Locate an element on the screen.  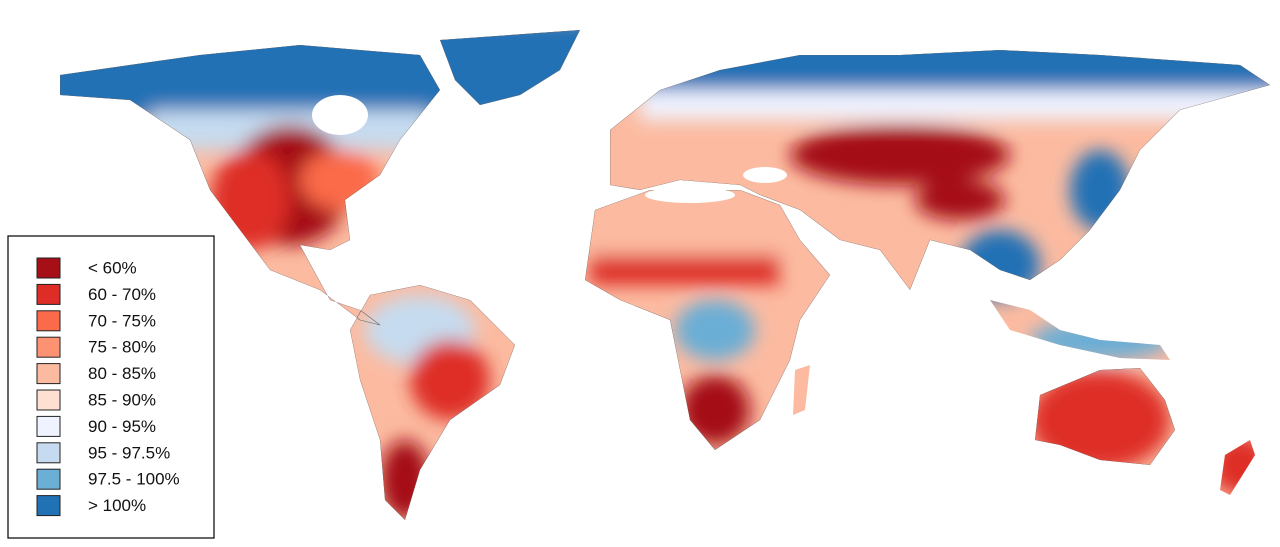
black-sea is located at coordinates (765, 175).